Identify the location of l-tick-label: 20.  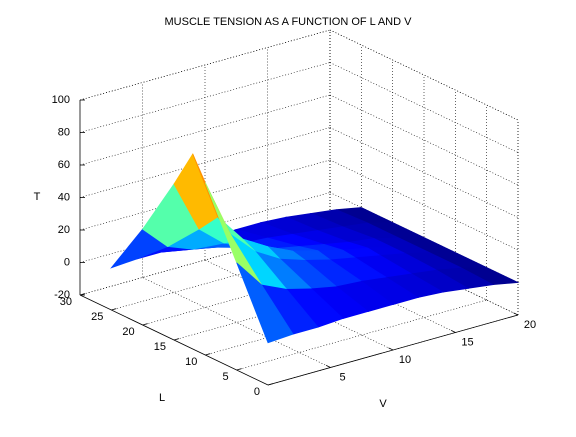
(128, 332).